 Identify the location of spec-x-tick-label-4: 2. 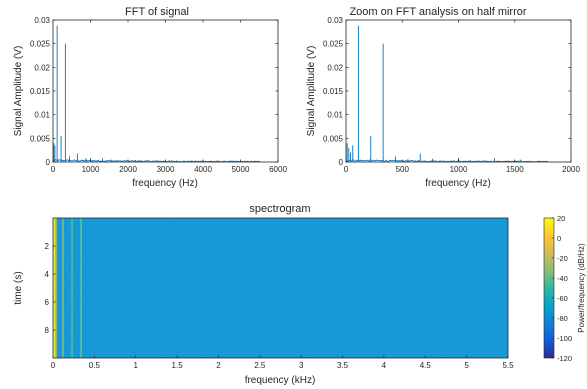
(218, 365).